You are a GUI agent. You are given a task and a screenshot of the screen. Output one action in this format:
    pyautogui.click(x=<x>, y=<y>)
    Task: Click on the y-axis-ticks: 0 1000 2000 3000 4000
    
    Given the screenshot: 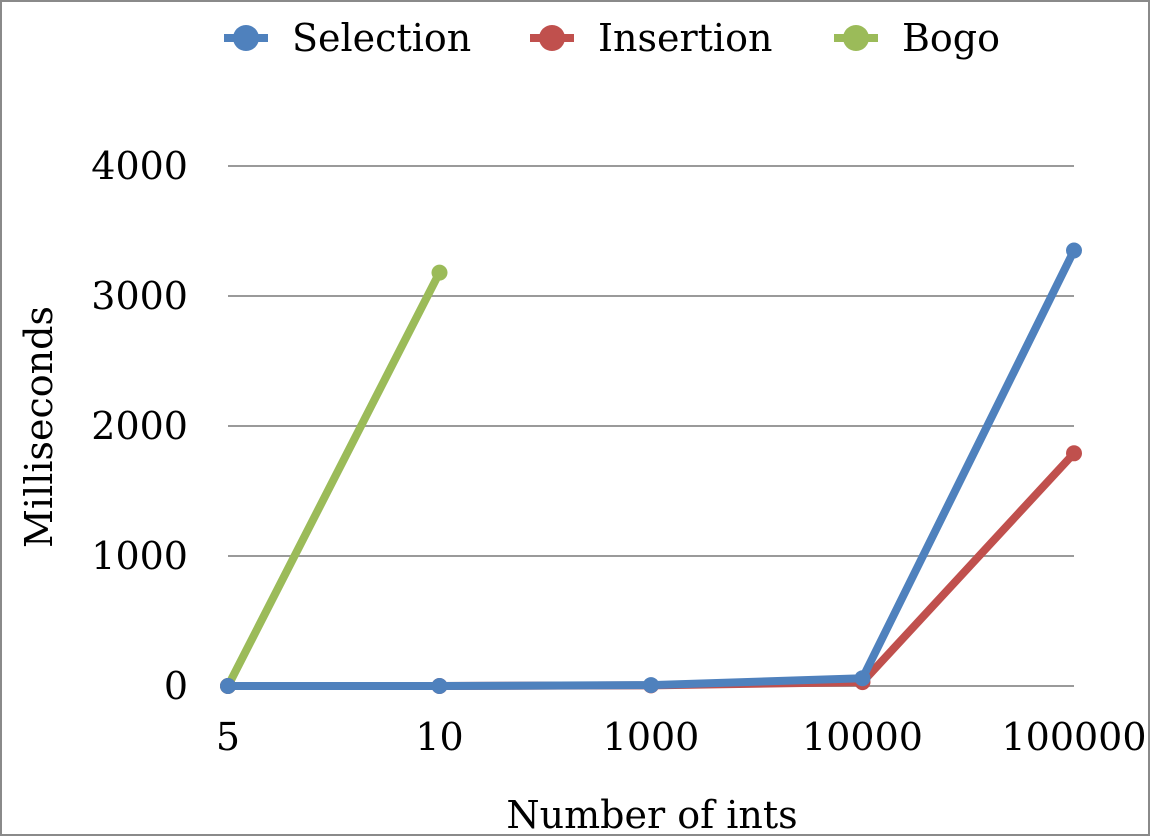 What is the action you would take?
    pyautogui.click(x=139, y=426)
    